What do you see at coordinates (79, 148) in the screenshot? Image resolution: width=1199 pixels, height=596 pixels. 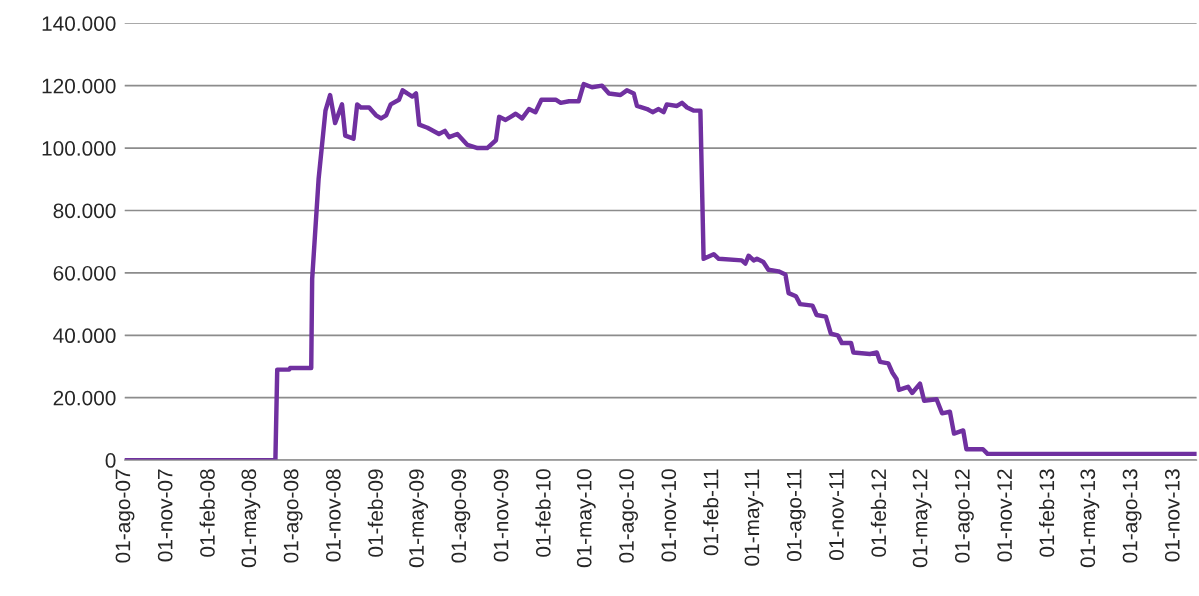 I see `y-tick-label: 100.000` at bounding box center [79, 148].